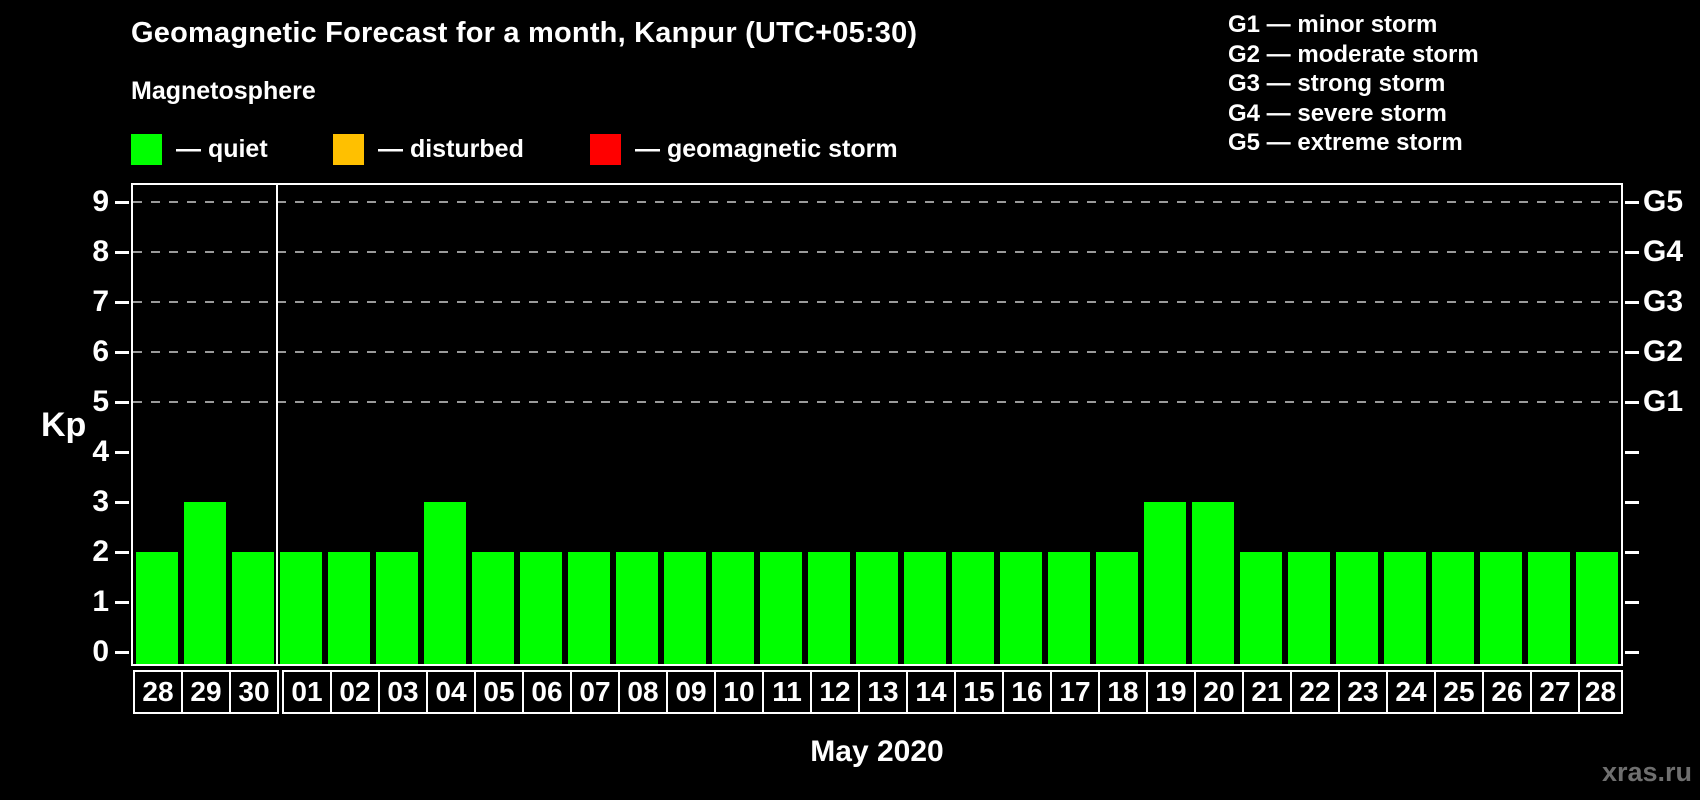 The image size is (1700, 800). What do you see at coordinates (254, 692) in the screenshot?
I see `date-cell-apr-30: 30` at bounding box center [254, 692].